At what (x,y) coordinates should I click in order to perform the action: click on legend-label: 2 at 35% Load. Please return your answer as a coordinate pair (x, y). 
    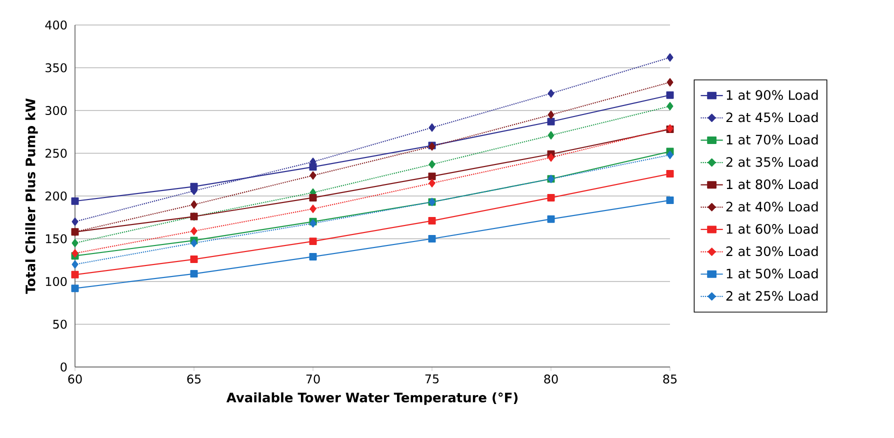
    Looking at the image, I should click on (772, 161).